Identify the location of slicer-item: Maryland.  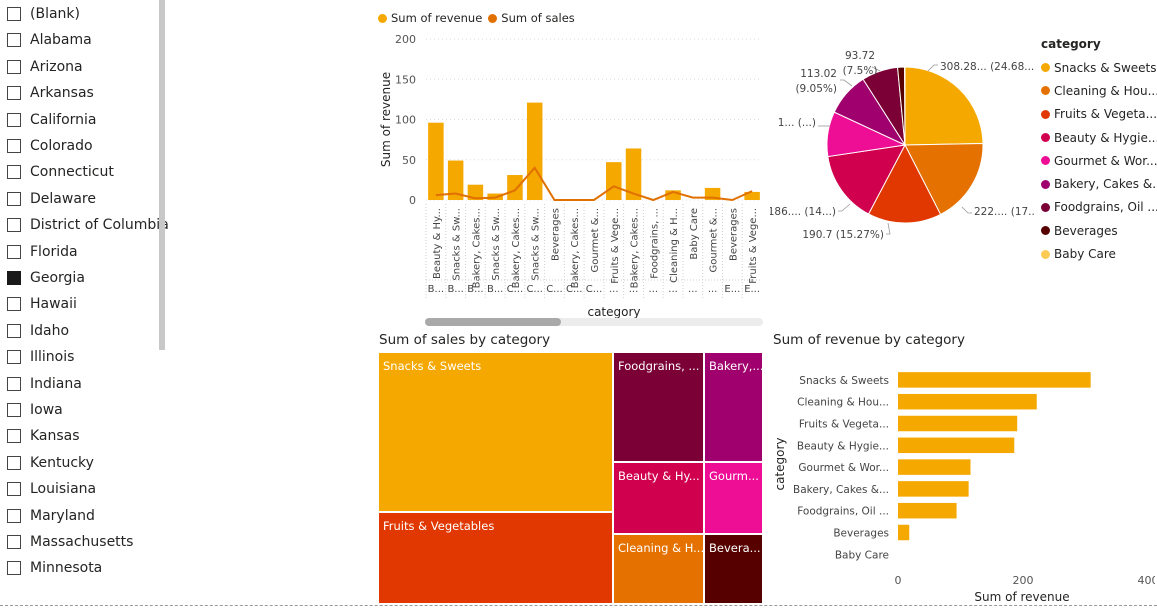
(51, 516).